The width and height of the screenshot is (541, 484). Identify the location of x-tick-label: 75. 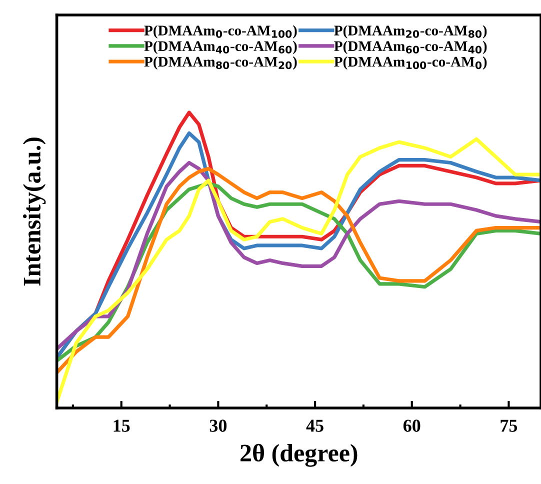
(509, 426).